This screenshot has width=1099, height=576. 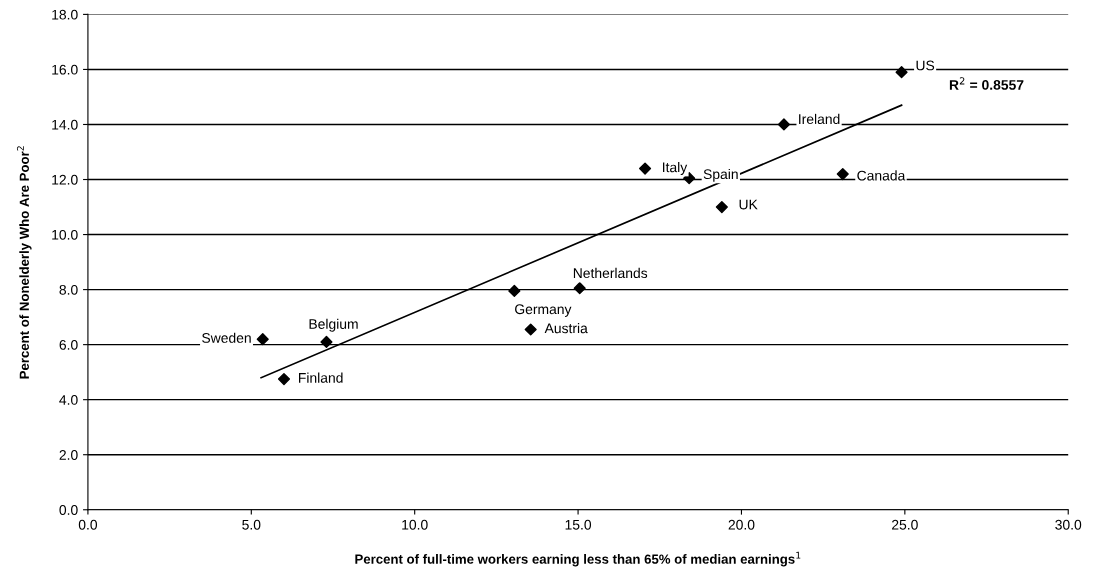 I want to click on annotation: Netherlands, so click(x=610, y=273).